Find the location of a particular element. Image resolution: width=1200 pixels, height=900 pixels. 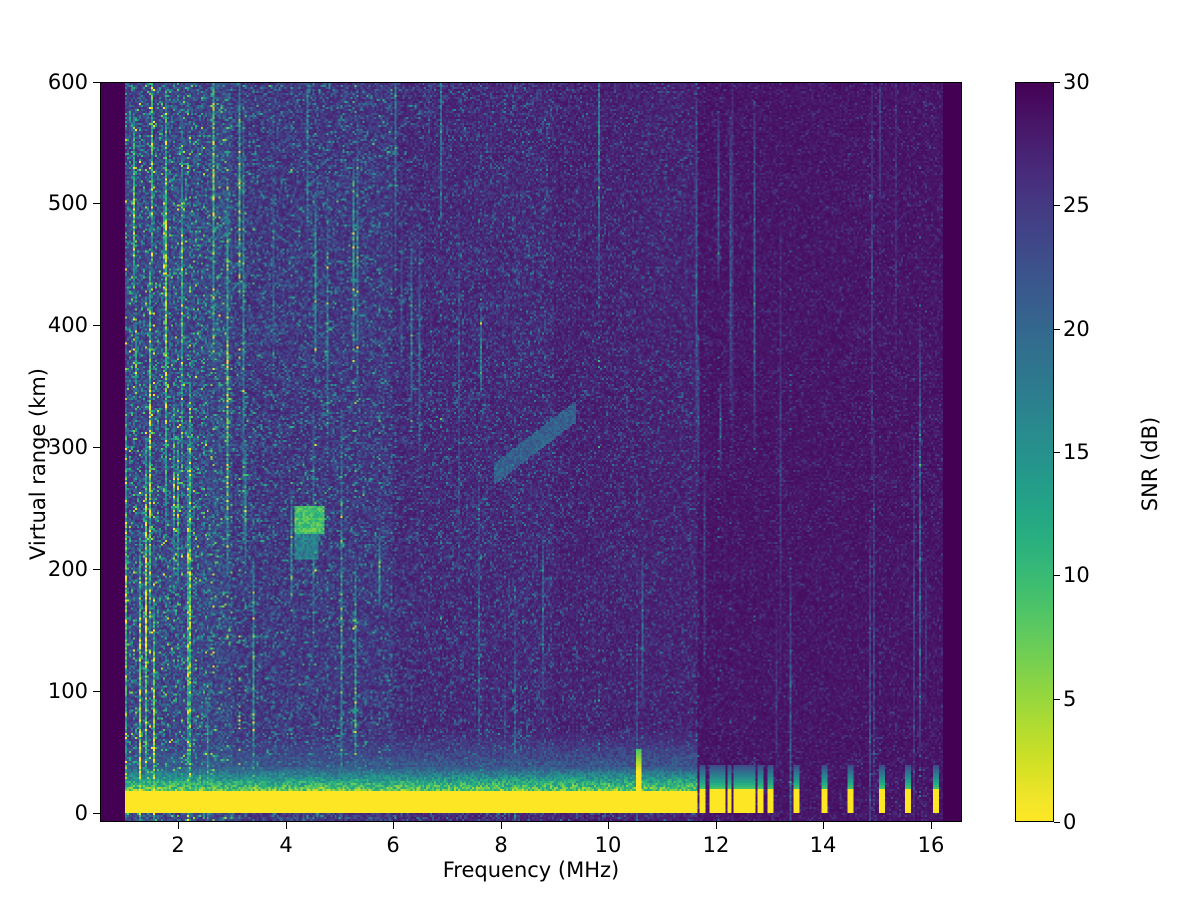

colorbar is located at coordinates (1034, 452).